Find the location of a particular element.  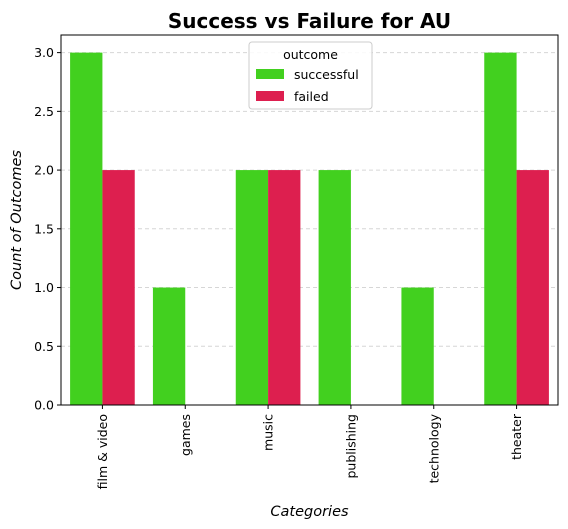

x-tick-label: publishing is located at coordinates (350, 446).